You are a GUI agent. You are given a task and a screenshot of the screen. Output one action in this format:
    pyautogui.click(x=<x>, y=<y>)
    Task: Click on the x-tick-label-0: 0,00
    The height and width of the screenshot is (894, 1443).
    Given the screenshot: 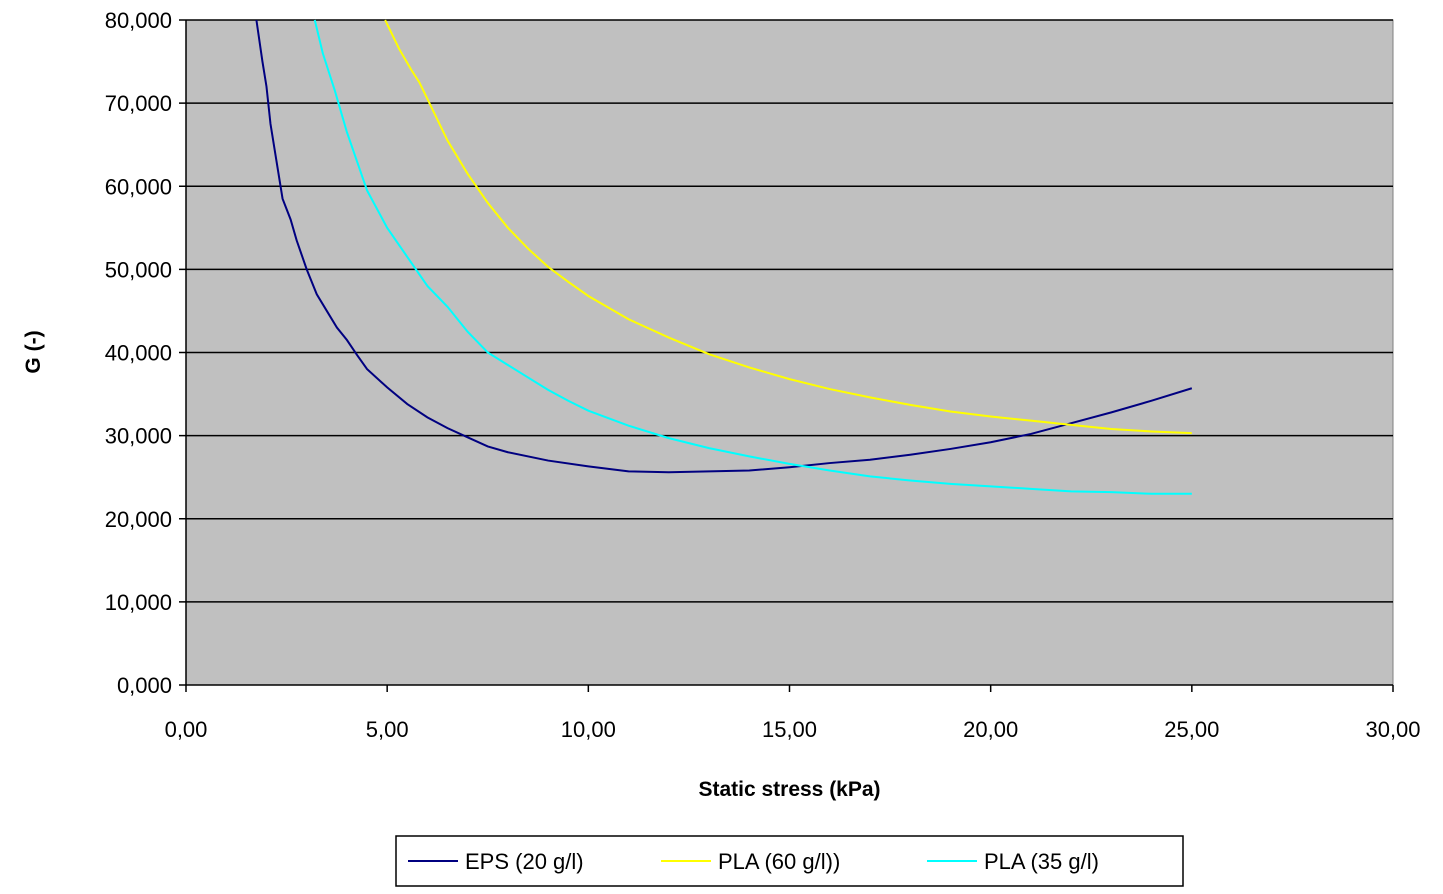 What is the action you would take?
    pyautogui.click(x=186, y=729)
    